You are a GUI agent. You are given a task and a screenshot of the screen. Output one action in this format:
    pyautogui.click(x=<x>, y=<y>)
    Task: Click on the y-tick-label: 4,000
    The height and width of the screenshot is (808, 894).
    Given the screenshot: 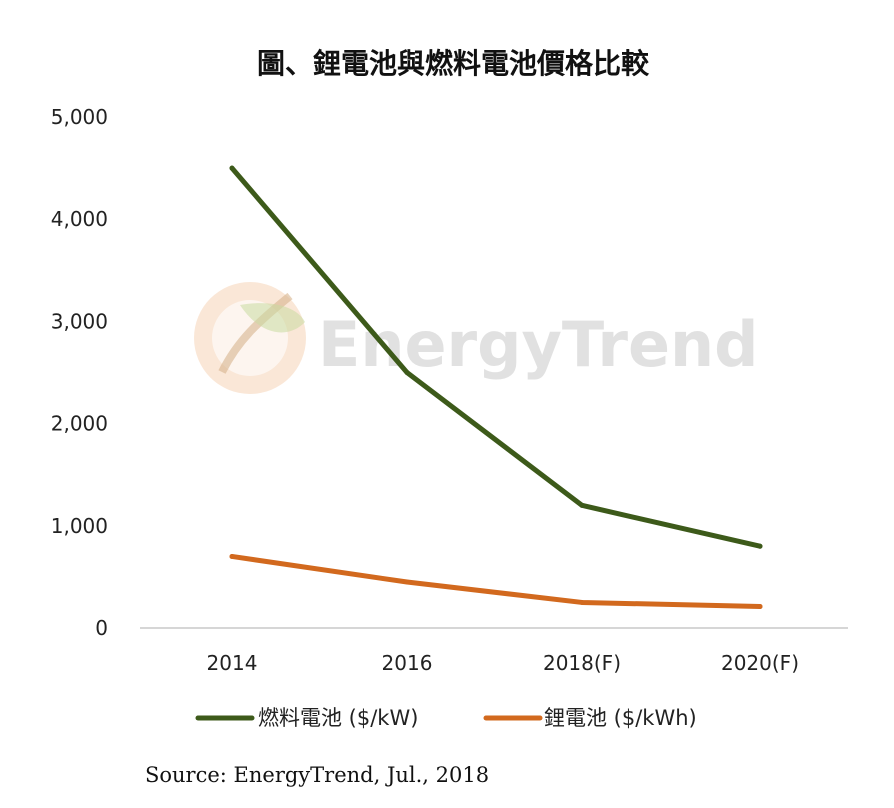 What is the action you would take?
    pyautogui.click(x=79, y=219)
    